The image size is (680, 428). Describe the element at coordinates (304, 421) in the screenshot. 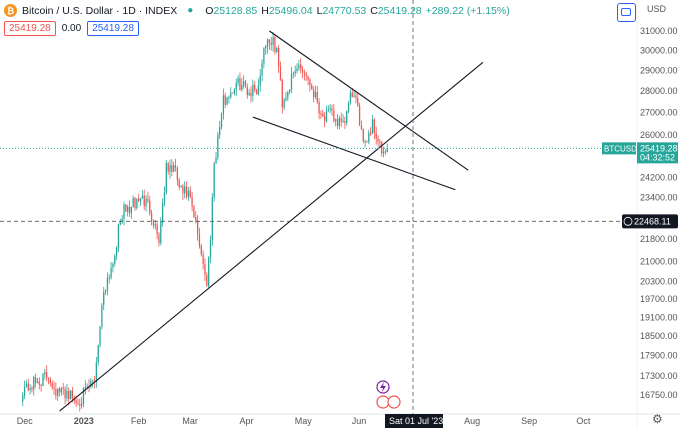

I see `time-tick-label: May` at that location.